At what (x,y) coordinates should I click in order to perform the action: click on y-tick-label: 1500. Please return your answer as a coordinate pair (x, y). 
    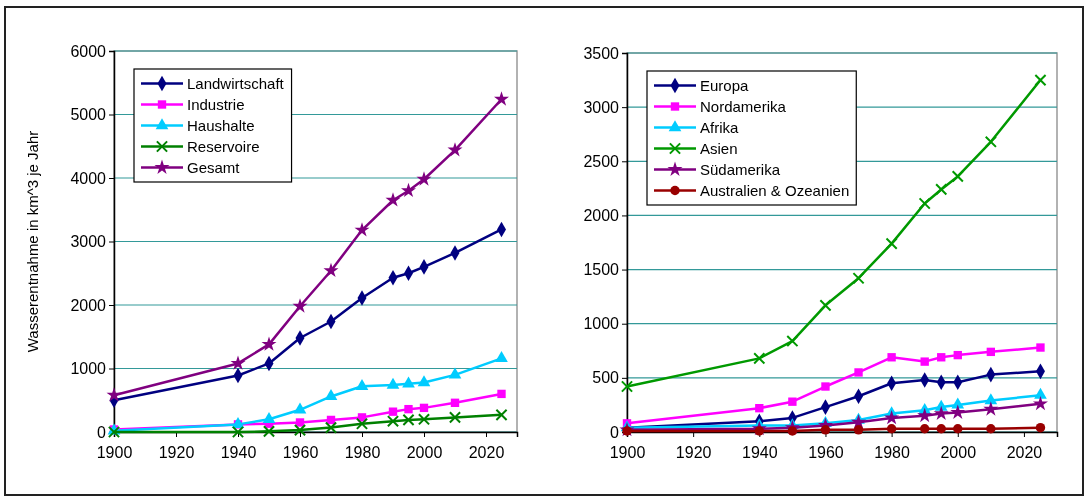
    Looking at the image, I should click on (601, 270).